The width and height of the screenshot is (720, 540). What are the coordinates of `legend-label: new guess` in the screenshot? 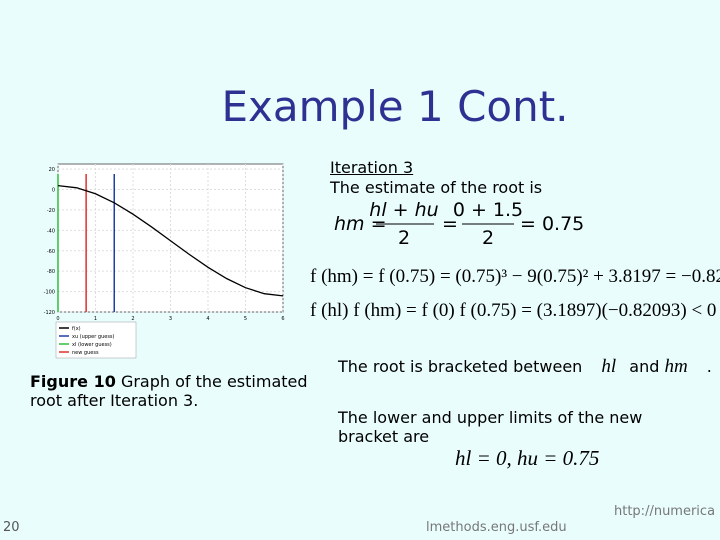 It's located at (85, 353).